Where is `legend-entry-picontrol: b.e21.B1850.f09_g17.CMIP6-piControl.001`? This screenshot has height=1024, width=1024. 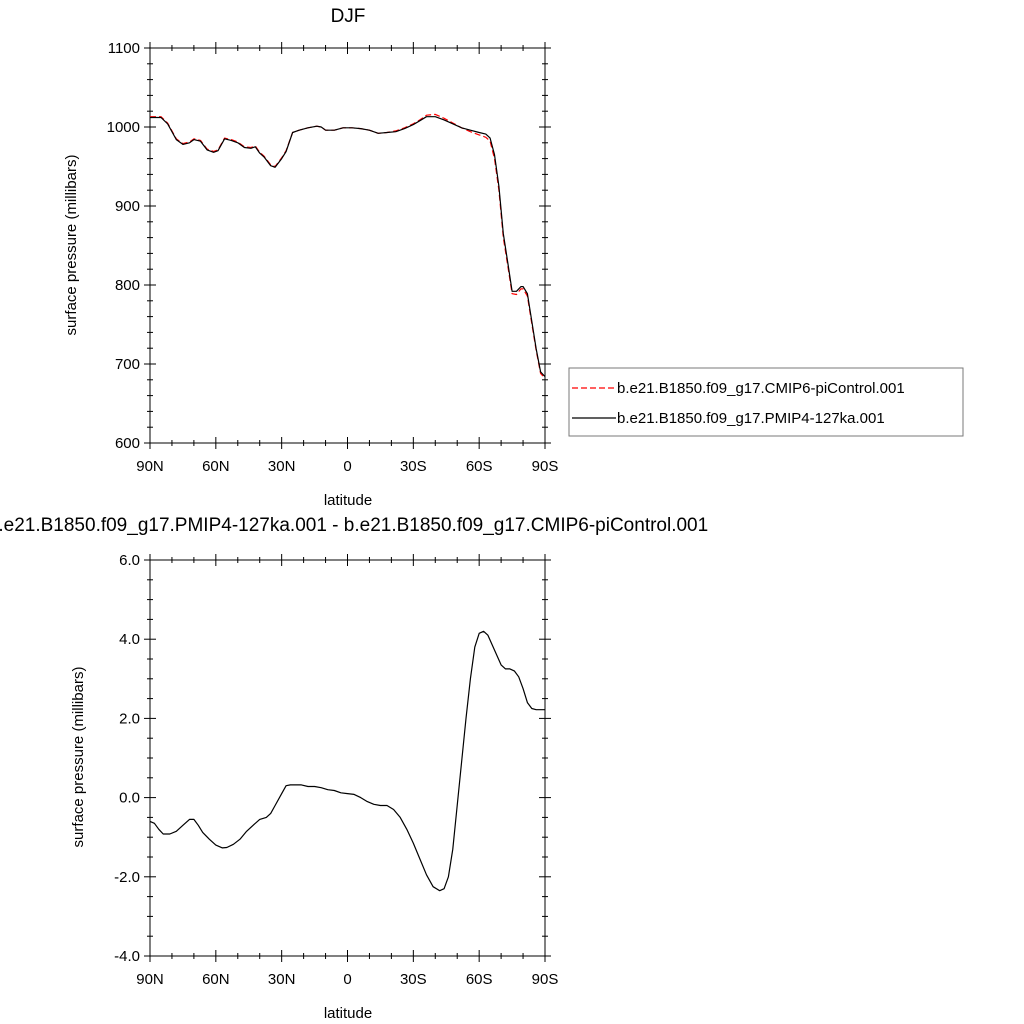
legend-entry-picontrol: b.e21.B1850.f09_g17.CMIP6-piControl.001 is located at coordinates (761, 388).